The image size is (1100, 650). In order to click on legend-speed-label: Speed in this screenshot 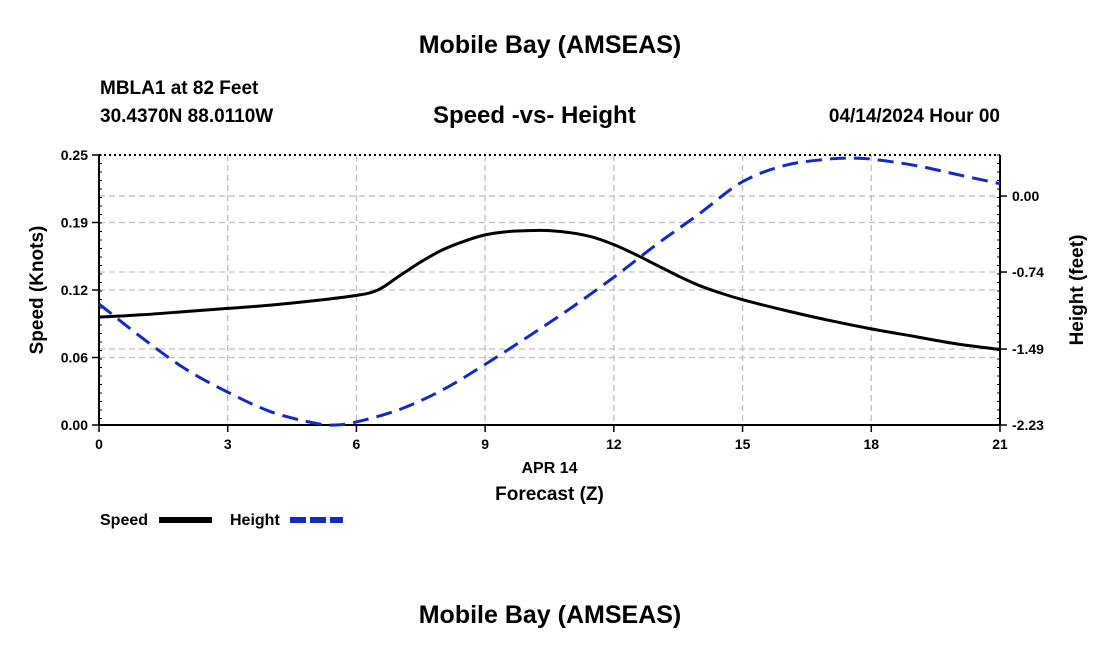, I will do `click(124, 520)`.